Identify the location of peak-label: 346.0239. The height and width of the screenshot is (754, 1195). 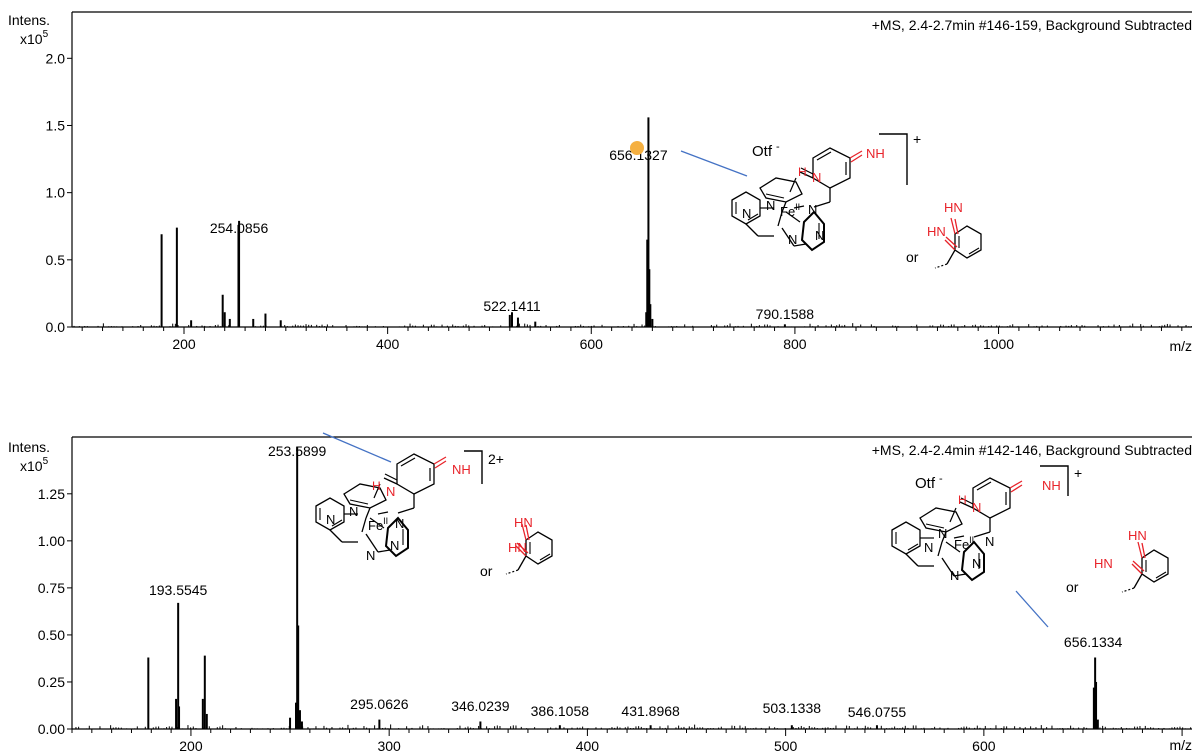
(480, 706).